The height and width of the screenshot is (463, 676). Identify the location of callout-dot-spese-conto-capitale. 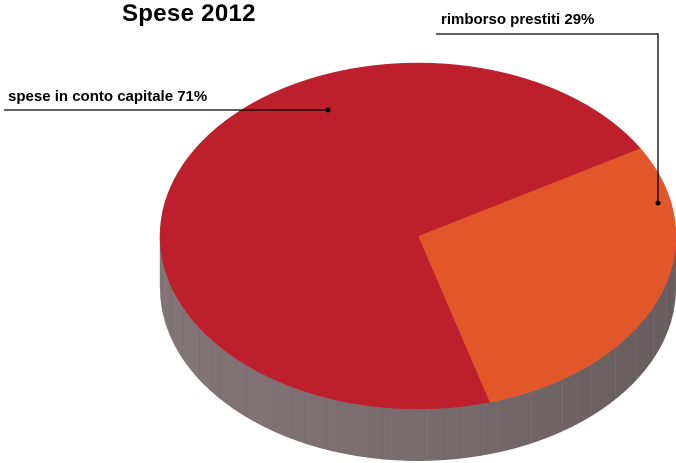
(328, 110).